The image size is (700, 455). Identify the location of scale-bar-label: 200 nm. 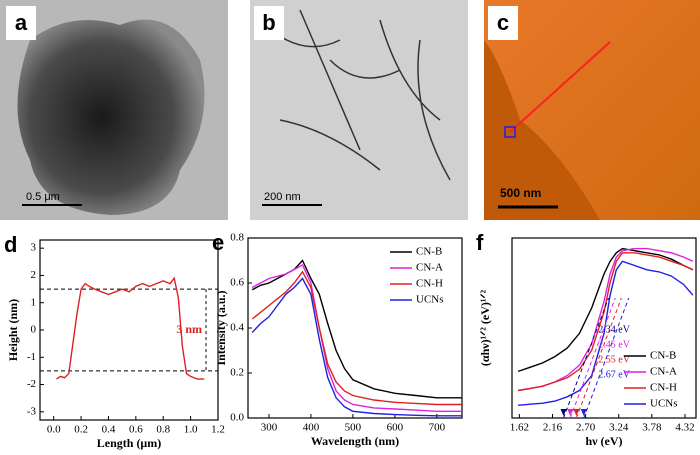
(282, 197).